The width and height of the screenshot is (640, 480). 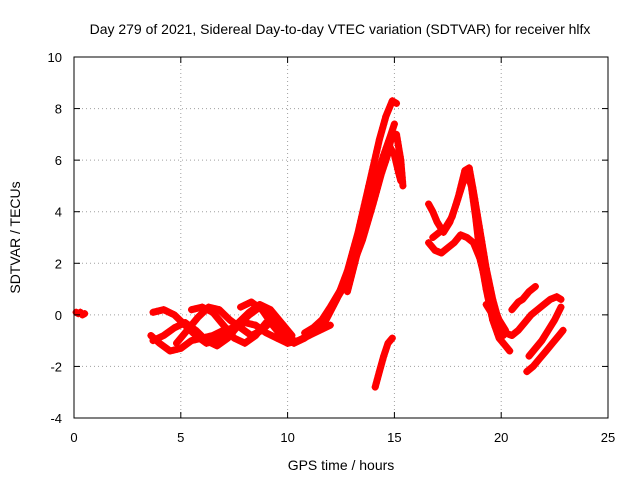 What do you see at coordinates (341, 465) in the screenshot?
I see `x-axis-label: GPS time / hours` at bounding box center [341, 465].